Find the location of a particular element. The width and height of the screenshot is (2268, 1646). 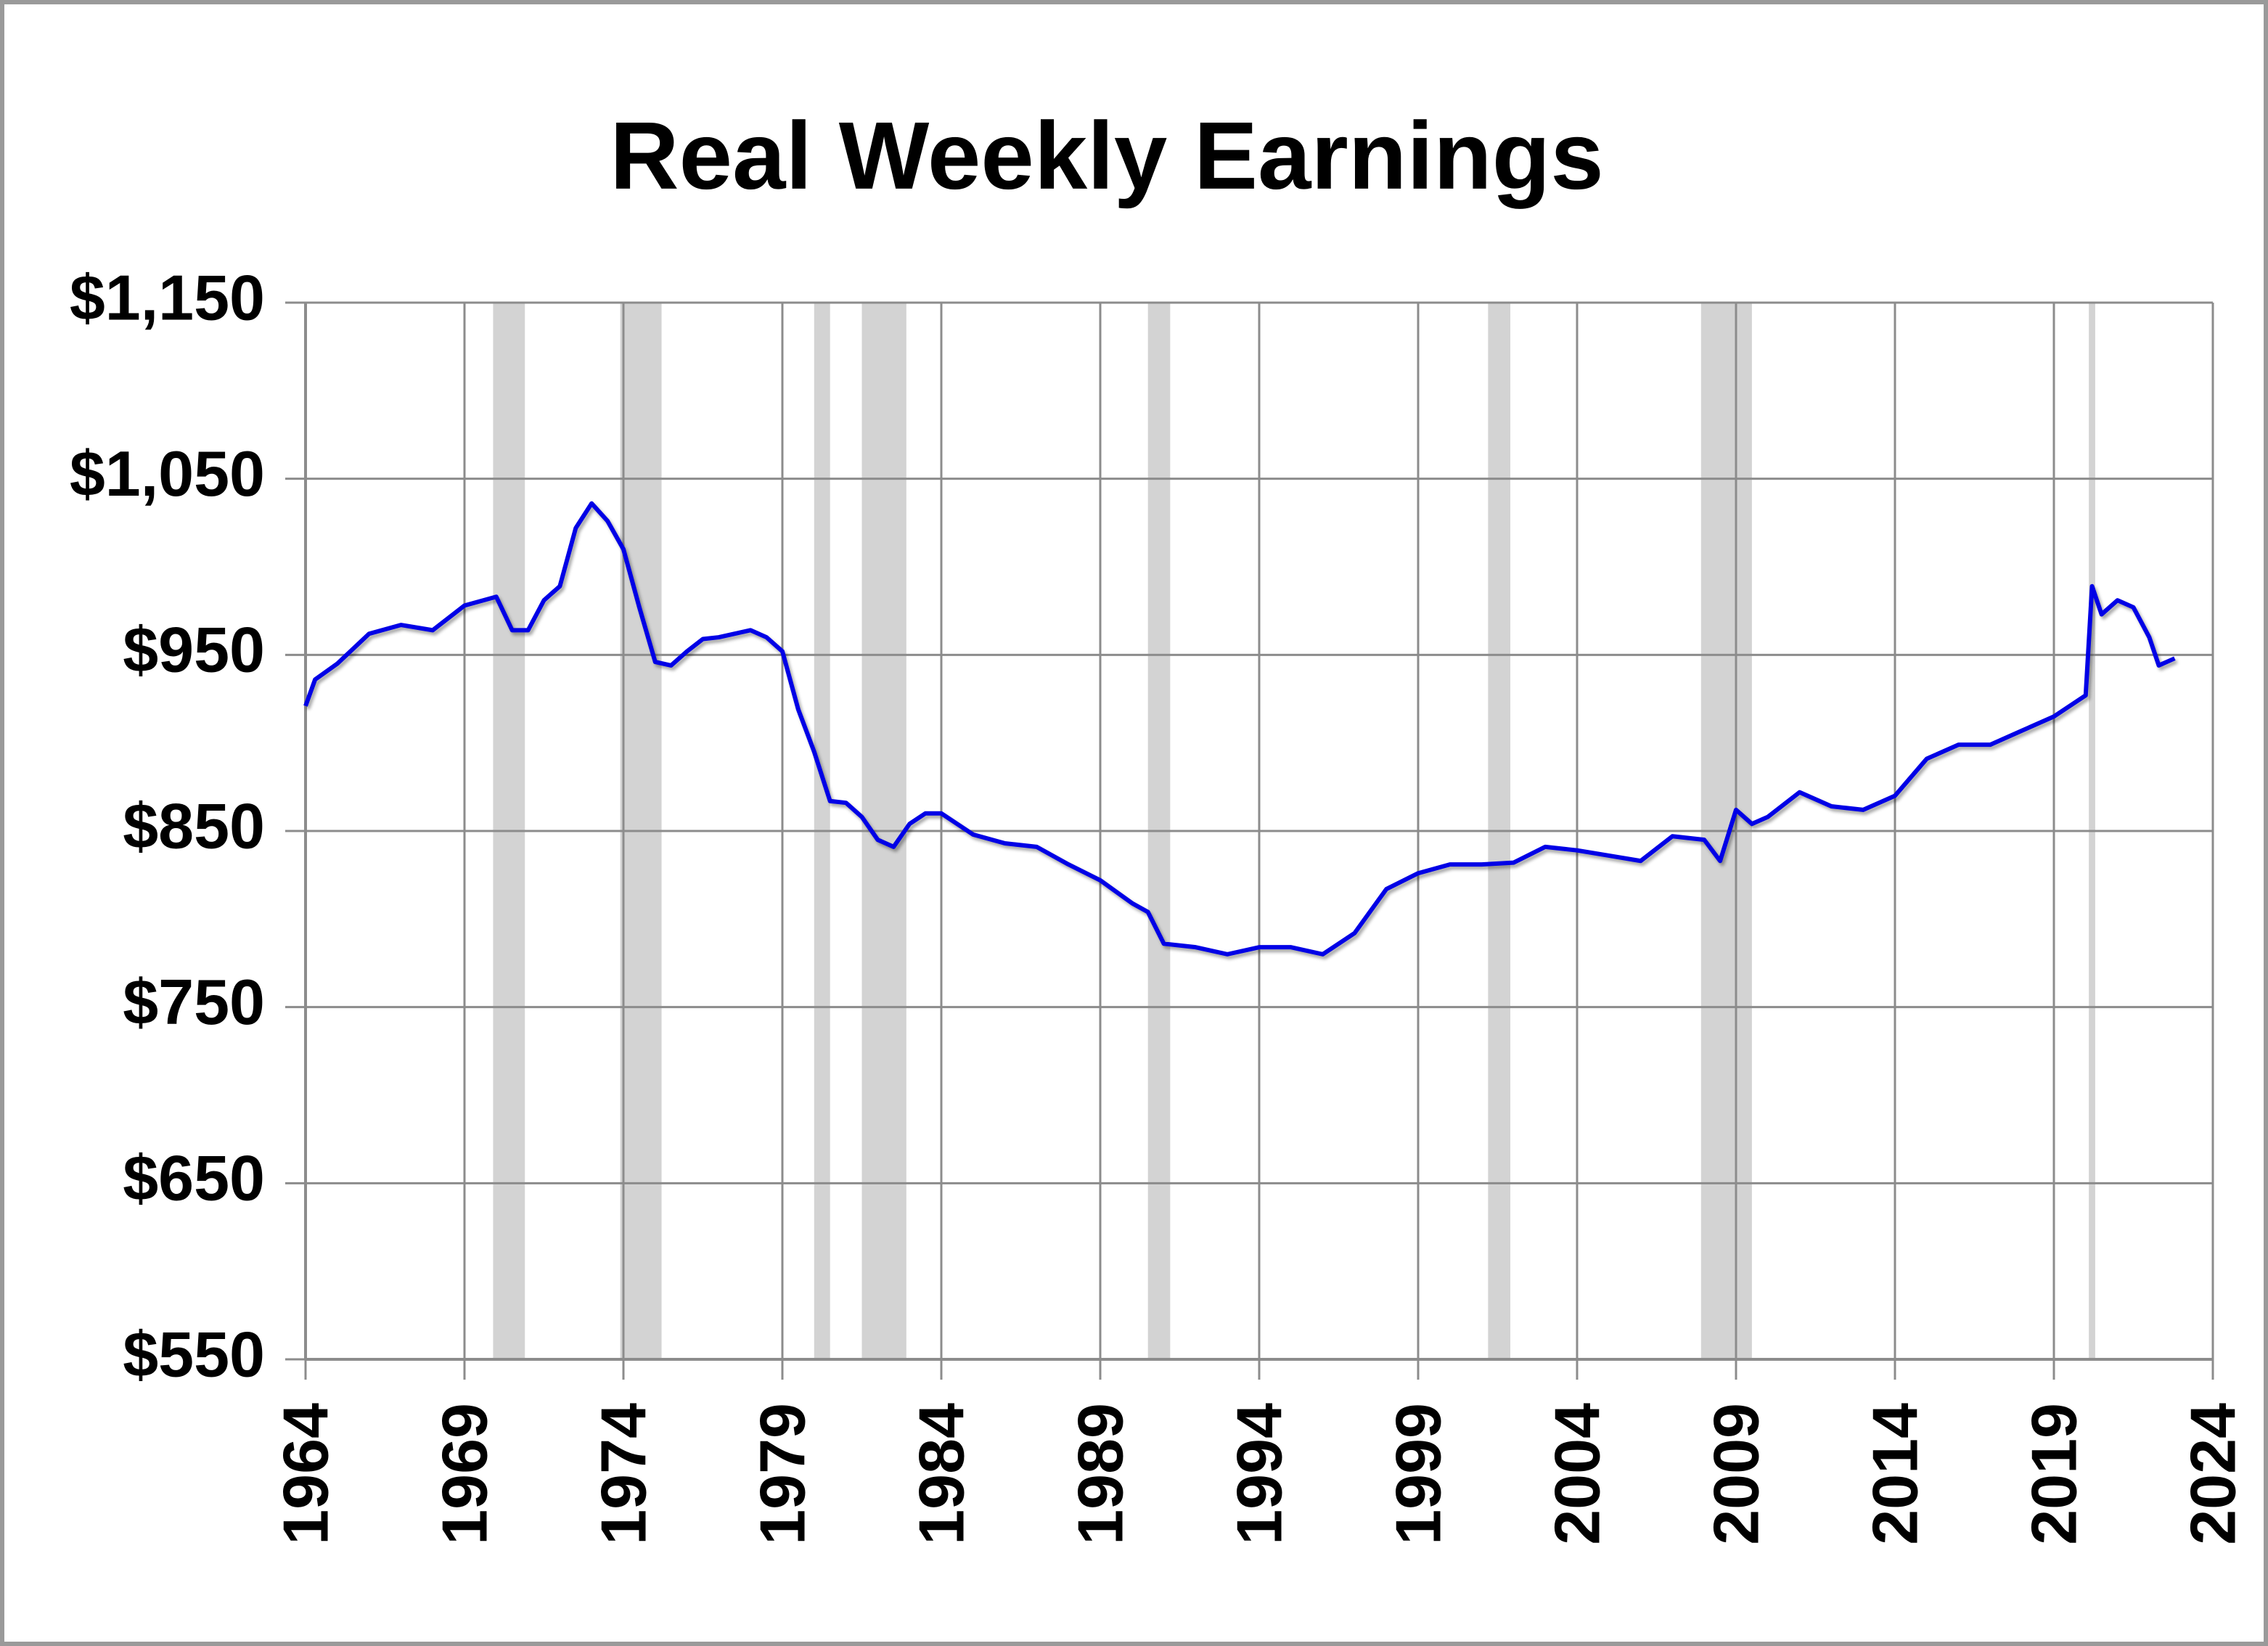

y-tick-label: $1,150 is located at coordinates (167, 297).